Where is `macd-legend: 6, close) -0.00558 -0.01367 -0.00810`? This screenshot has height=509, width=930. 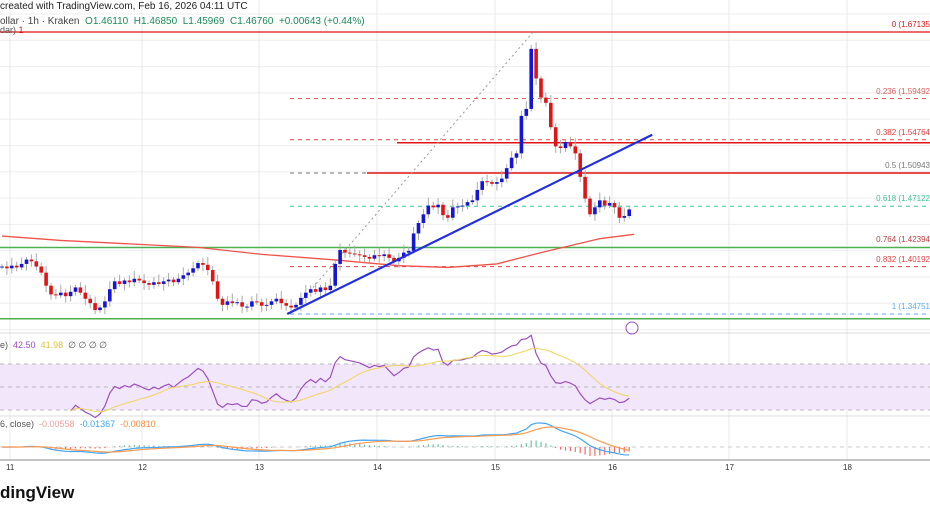
macd-legend: 6, close) -0.00558 -0.01367 -0.00810 is located at coordinates (78, 424).